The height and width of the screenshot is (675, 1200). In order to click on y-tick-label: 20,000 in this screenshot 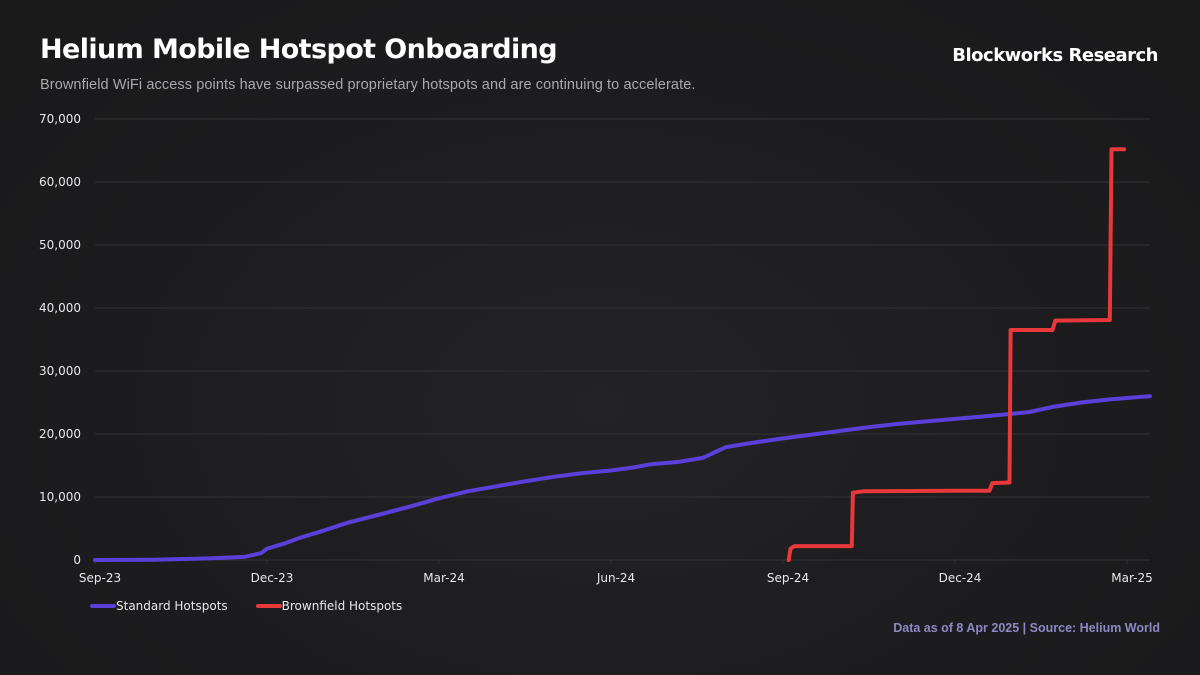, I will do `click(60, 434)`.